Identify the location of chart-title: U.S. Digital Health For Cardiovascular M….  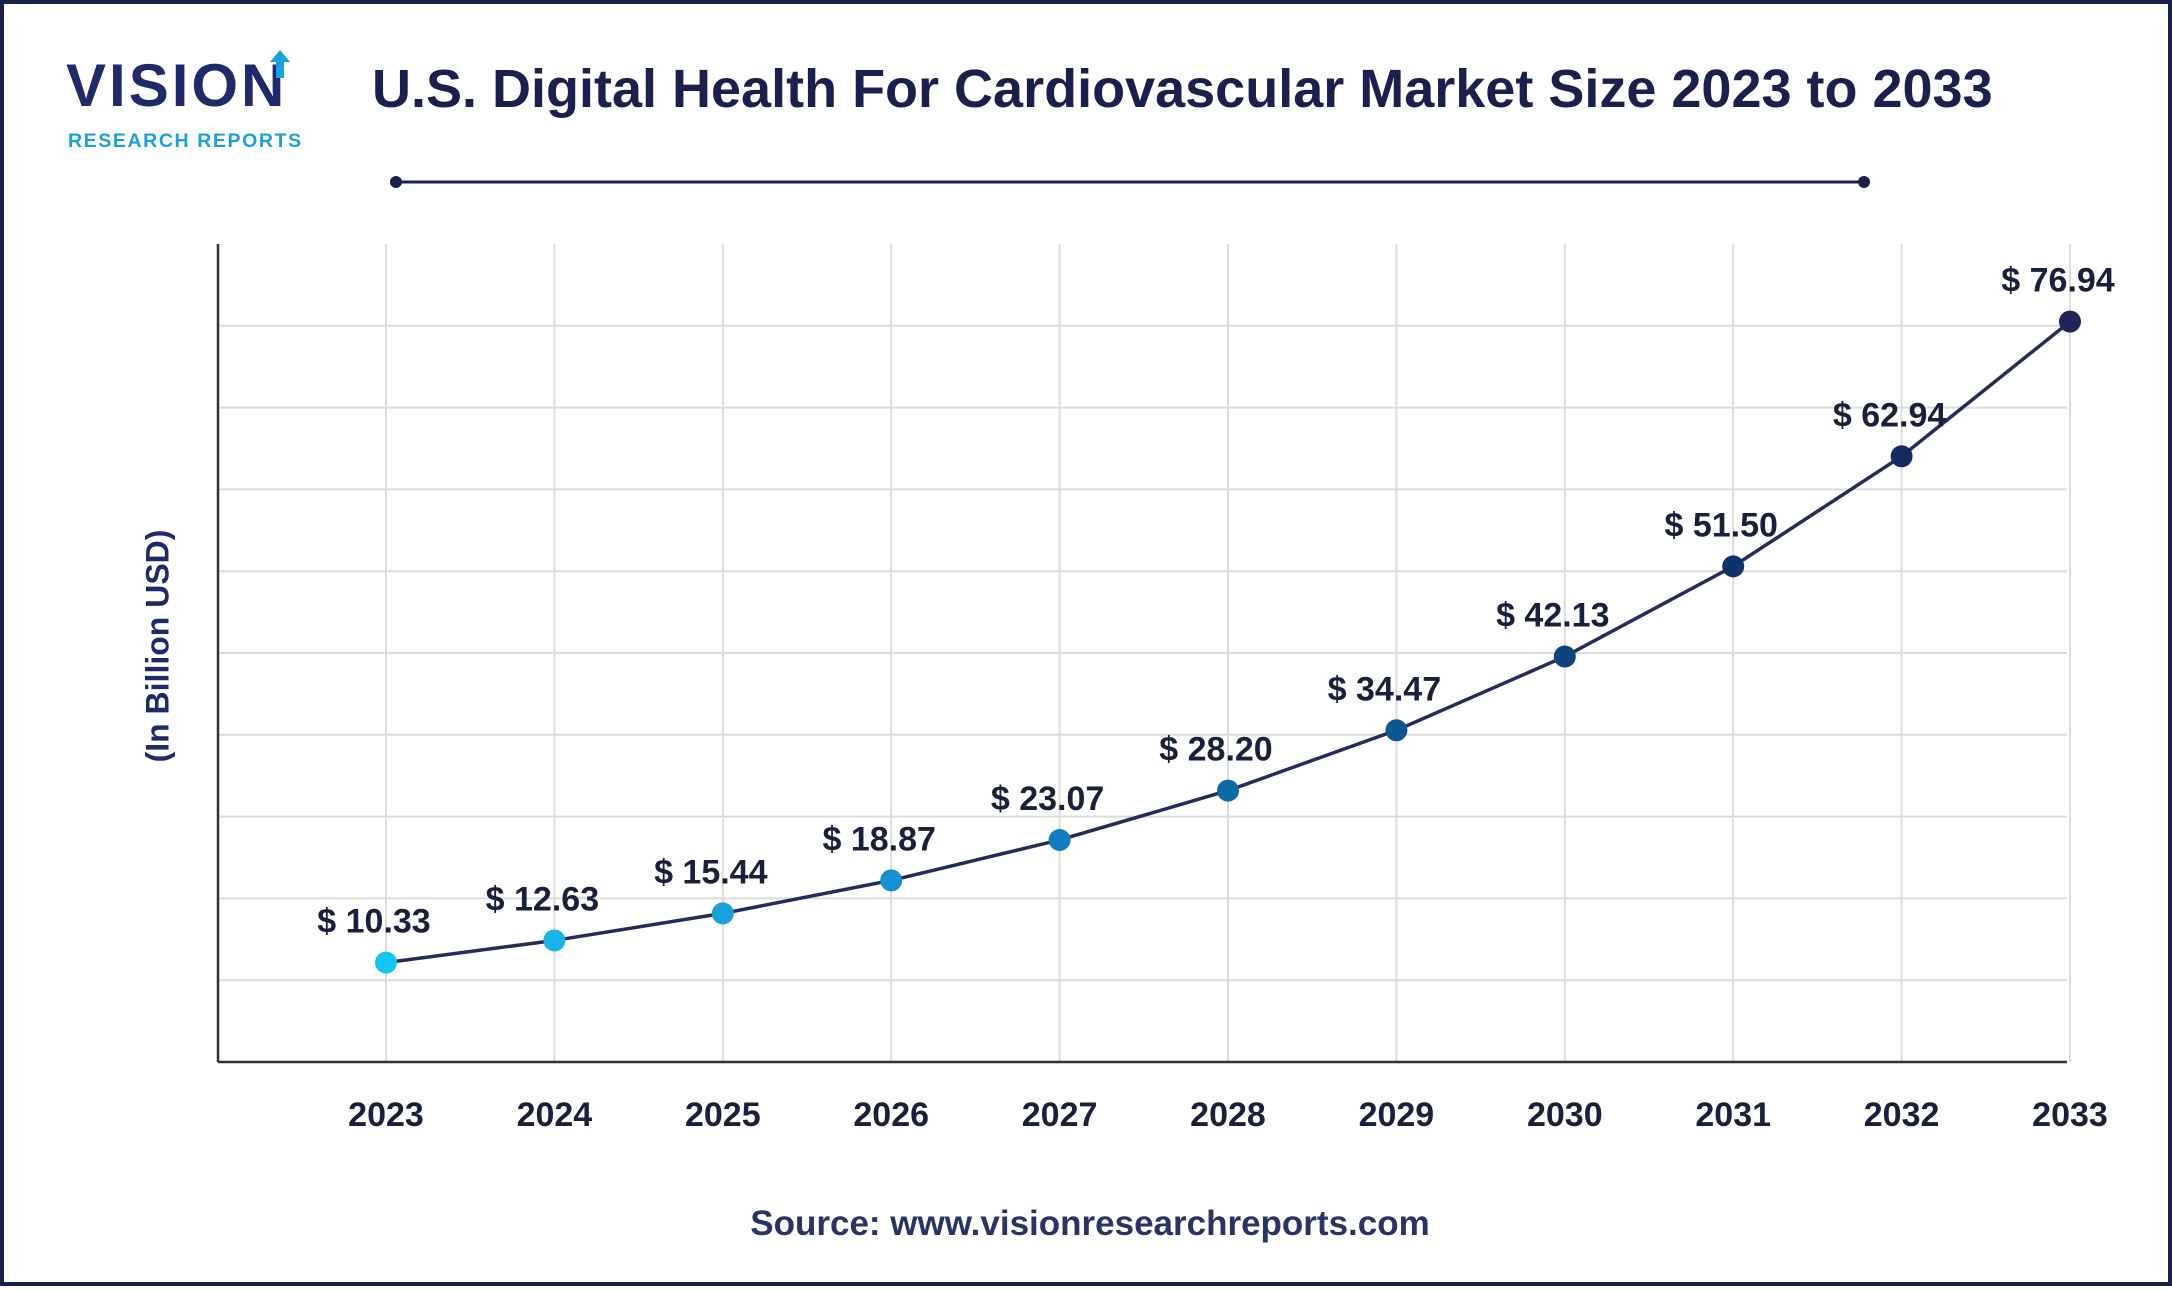
(1182, 89).